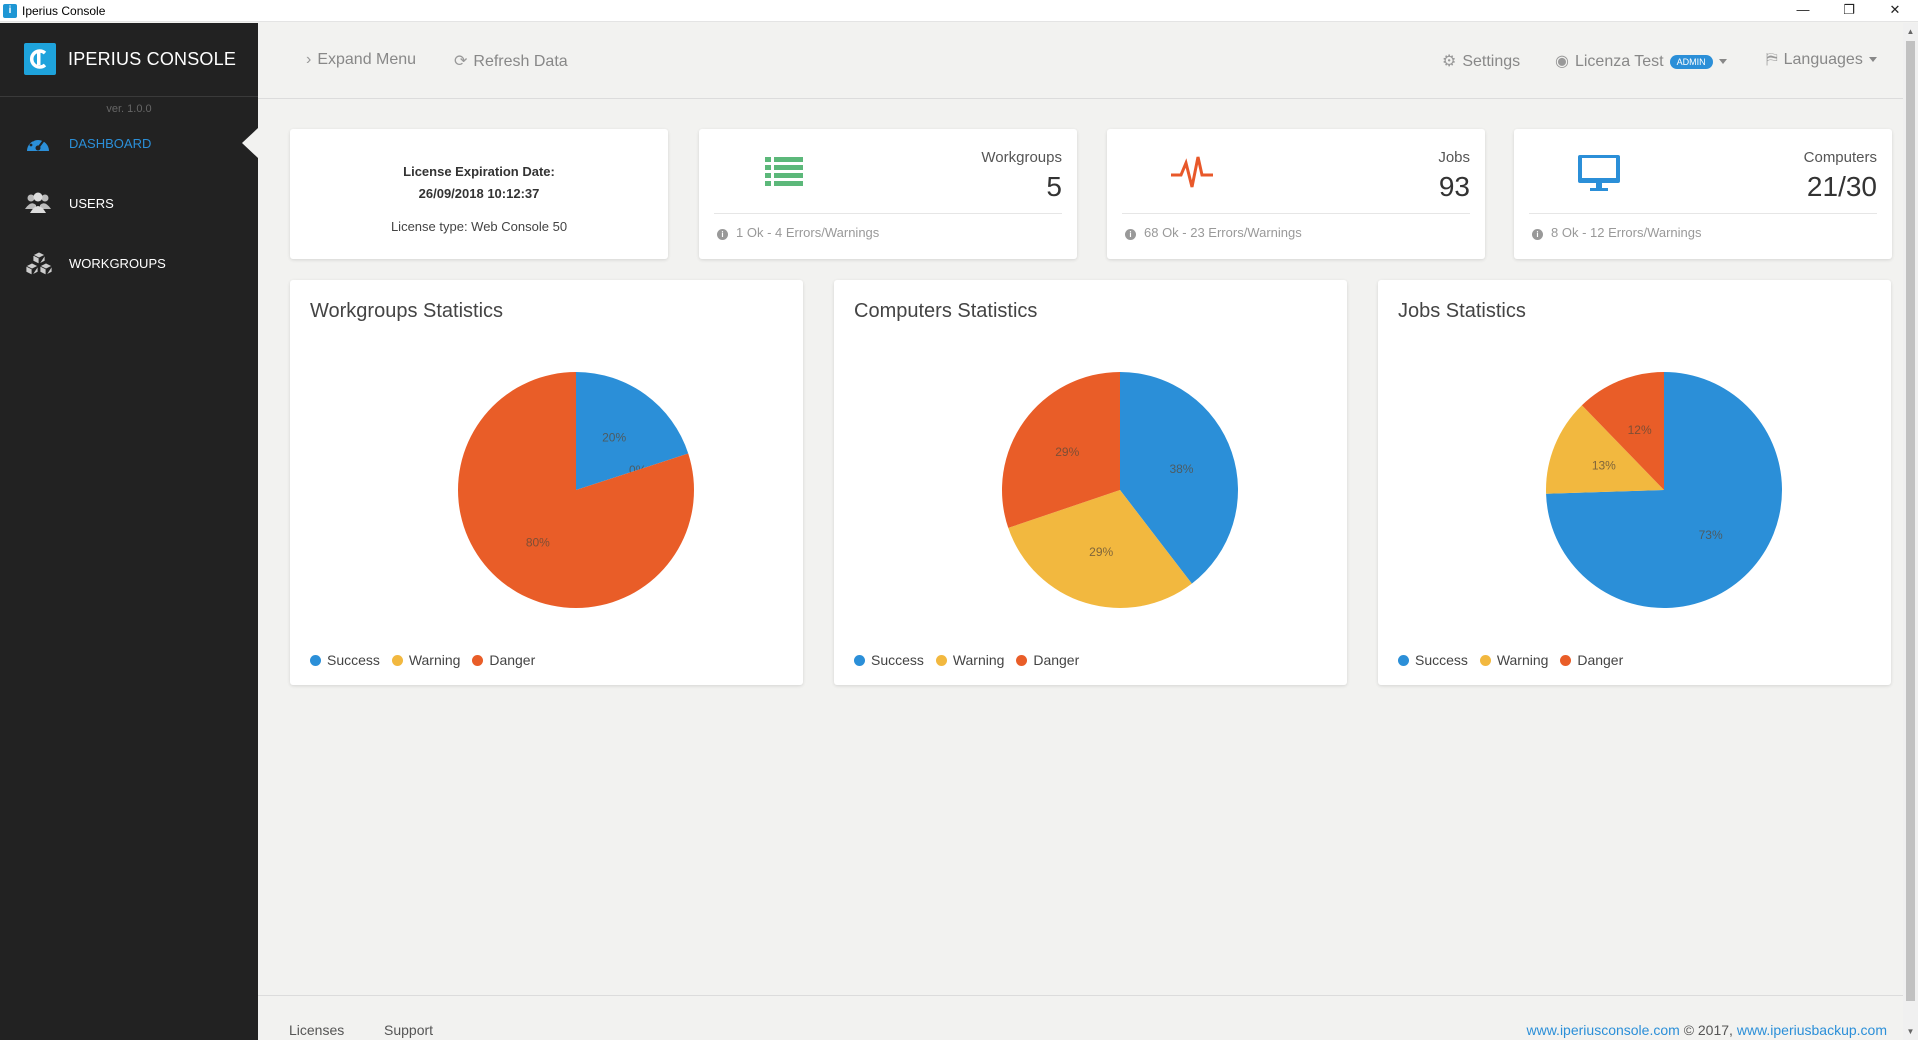 Image resolution: width=1918 pixels, height=1040 pixels. I want to click on chart-title: Jobs Statistics, so click(1462, 311).